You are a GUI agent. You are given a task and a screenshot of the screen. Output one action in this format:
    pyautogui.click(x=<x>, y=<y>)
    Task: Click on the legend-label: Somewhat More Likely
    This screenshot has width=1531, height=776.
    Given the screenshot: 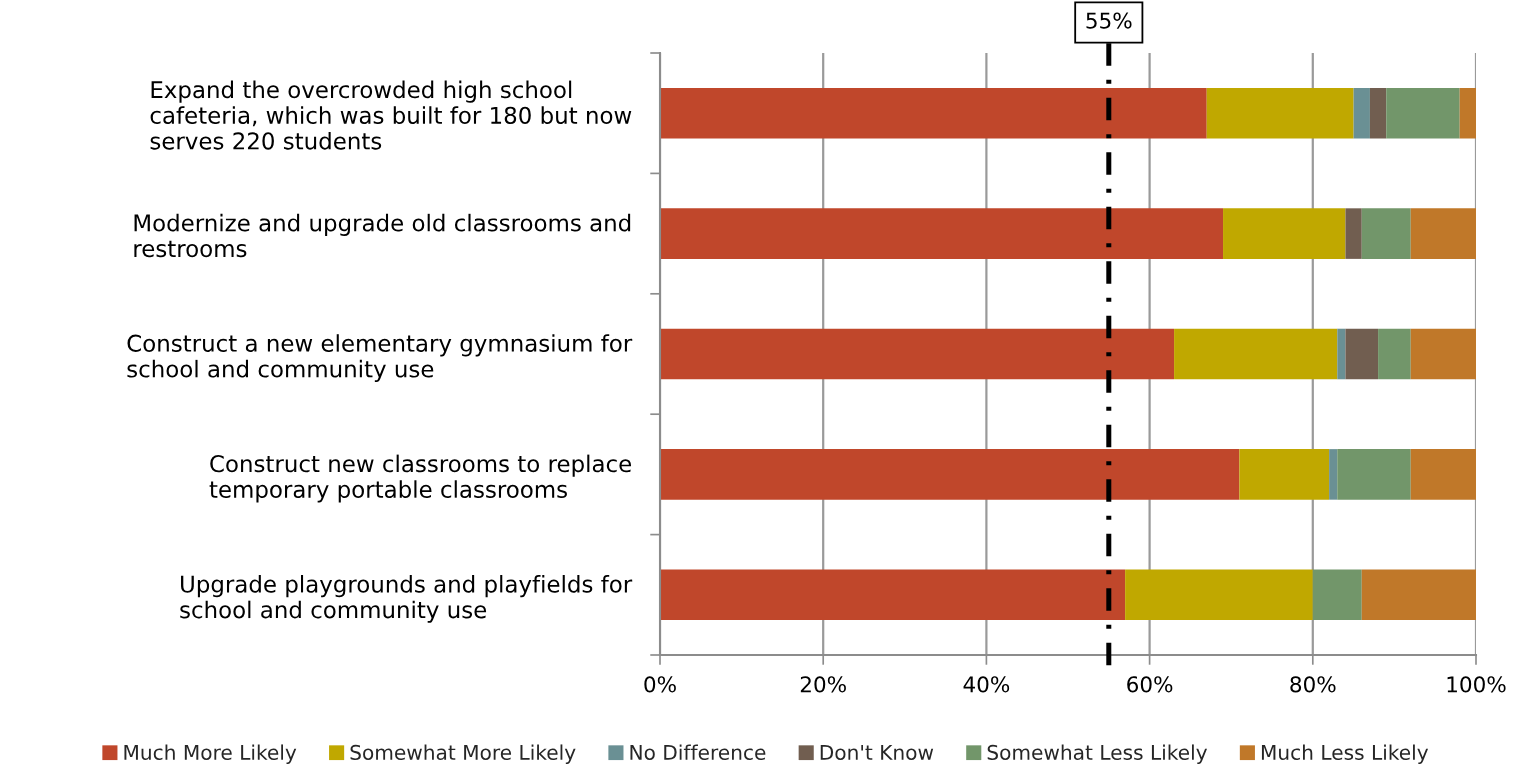 What is the action you would take?
    pyautogui.click(x=463, y=754)
    